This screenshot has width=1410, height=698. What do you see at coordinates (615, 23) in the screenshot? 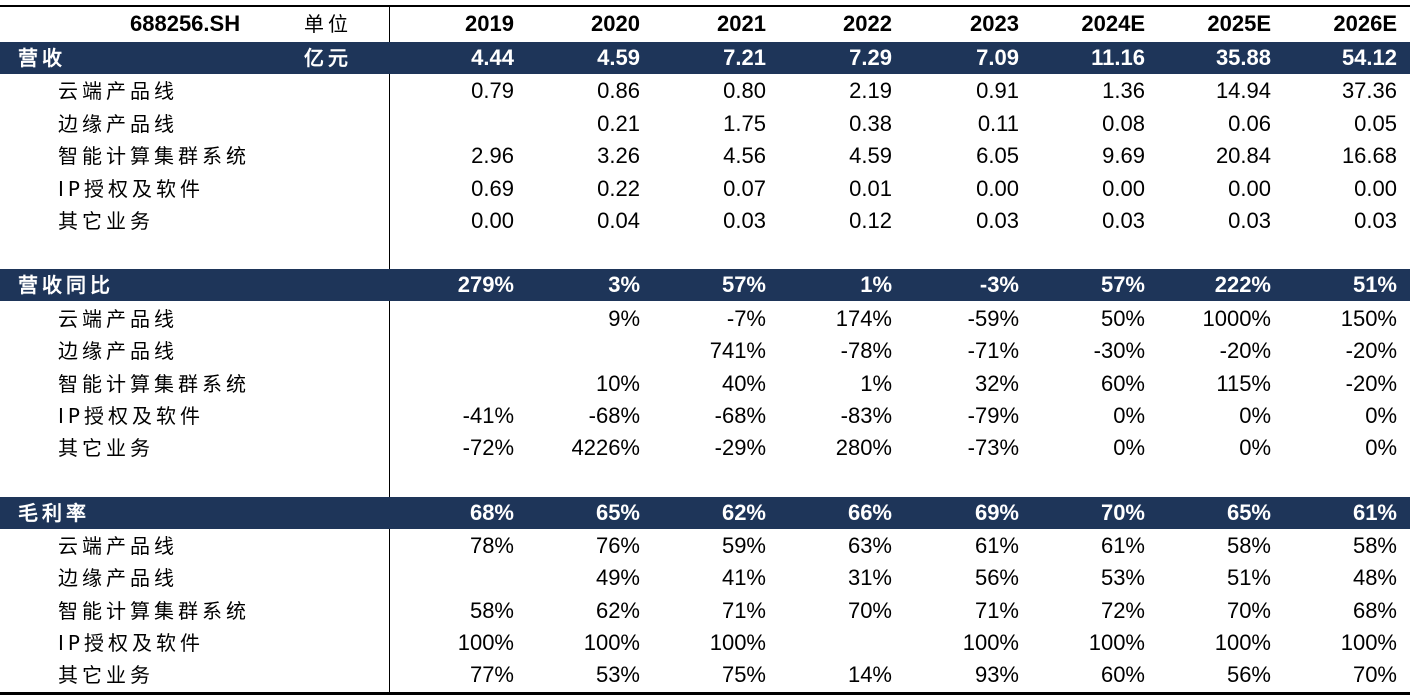
I see `year-header: 2020` at bounding box center [615, 23].